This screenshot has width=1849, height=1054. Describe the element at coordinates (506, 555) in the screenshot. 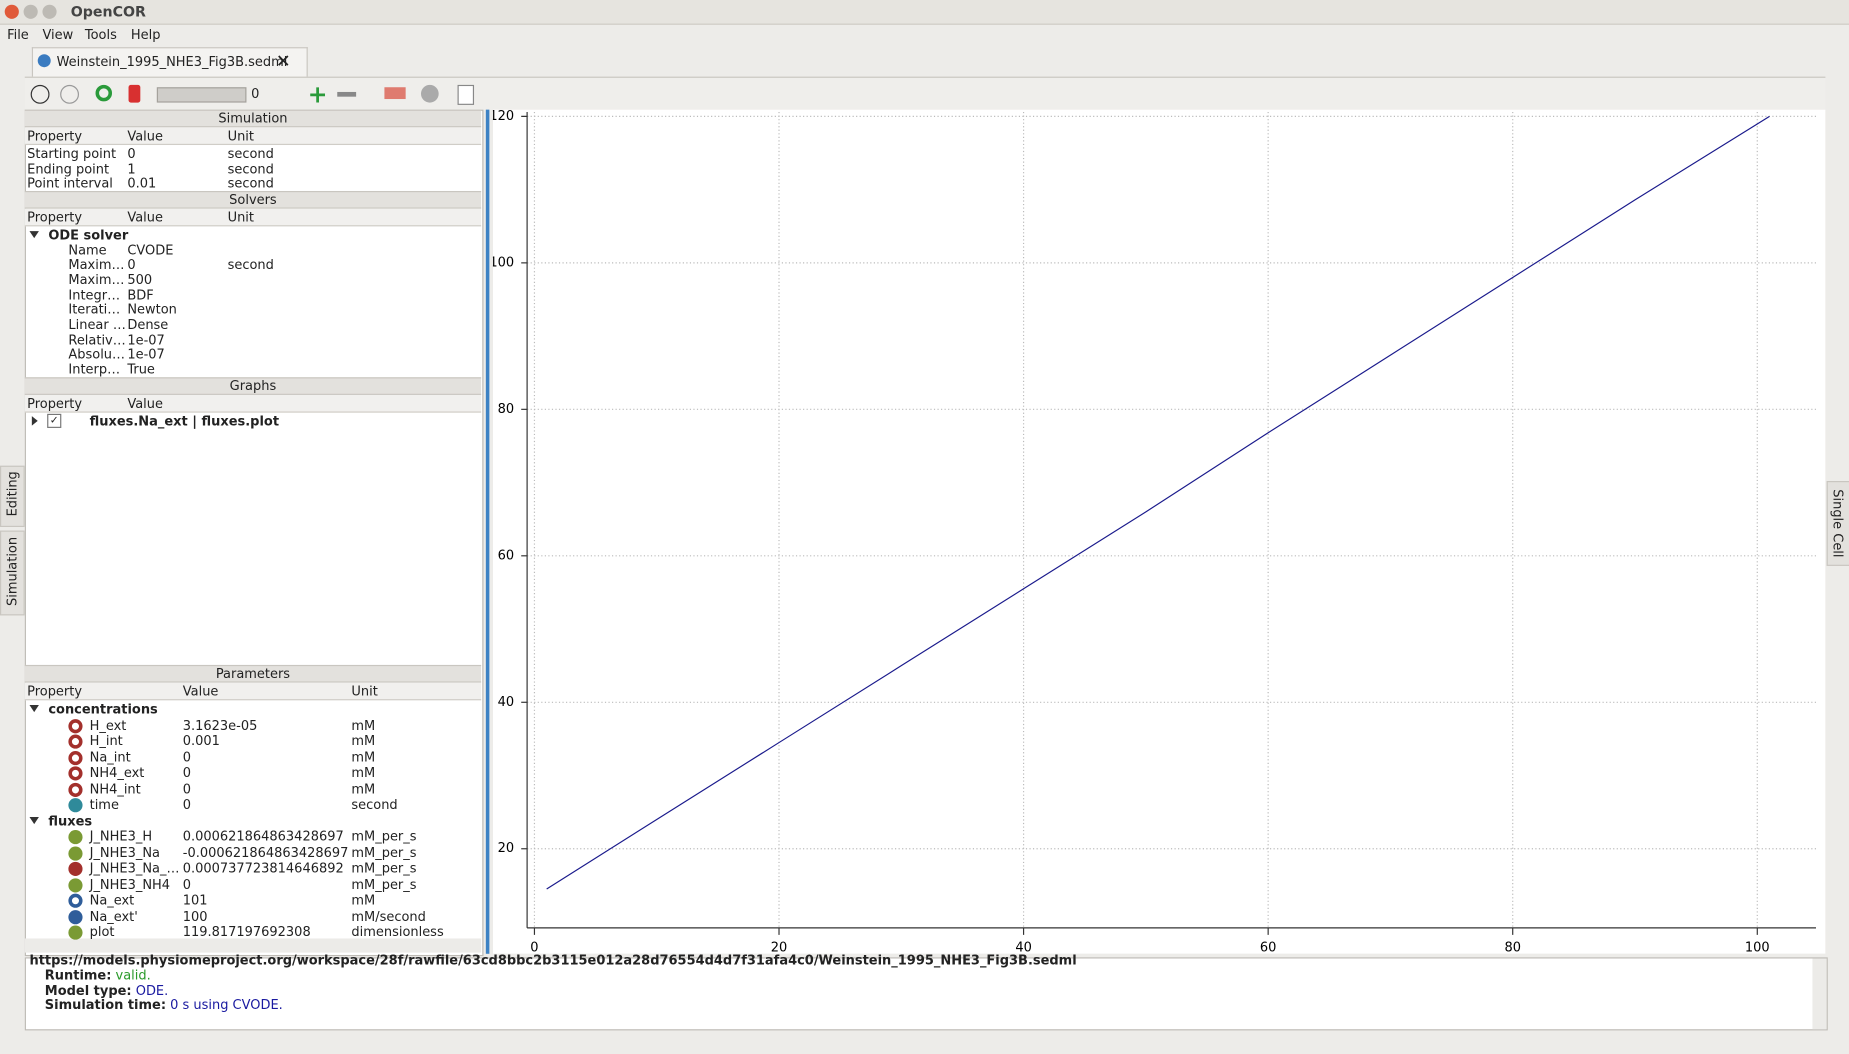

I see `y-tick-label: 60` at that location.